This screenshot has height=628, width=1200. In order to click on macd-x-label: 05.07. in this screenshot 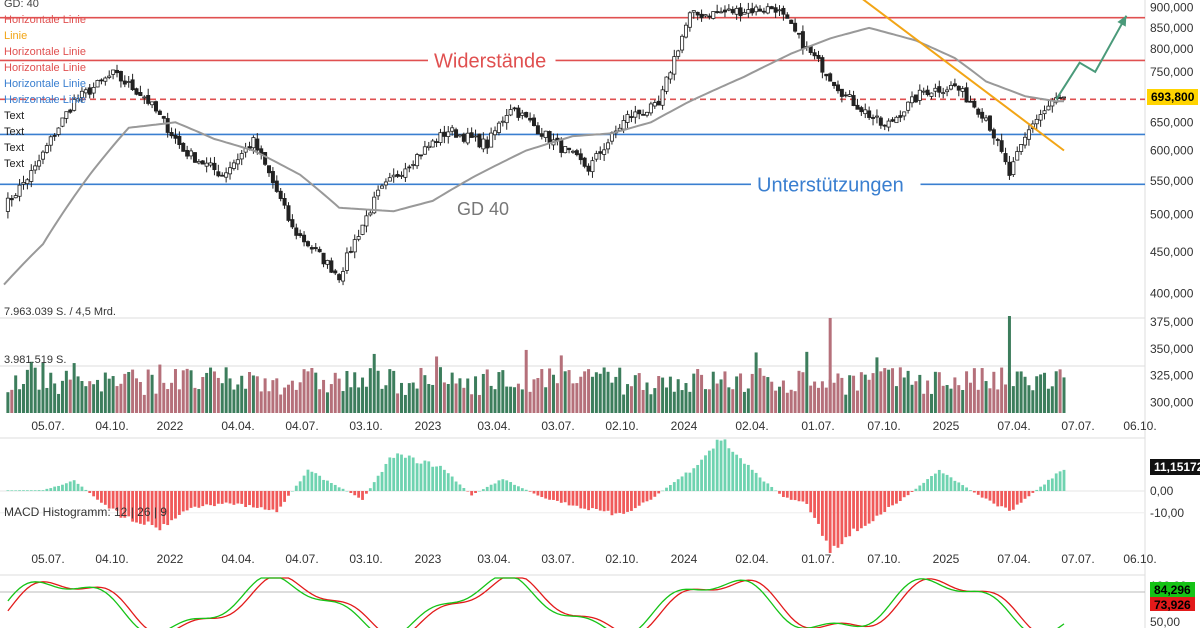, I will do `click(47, 559)`.